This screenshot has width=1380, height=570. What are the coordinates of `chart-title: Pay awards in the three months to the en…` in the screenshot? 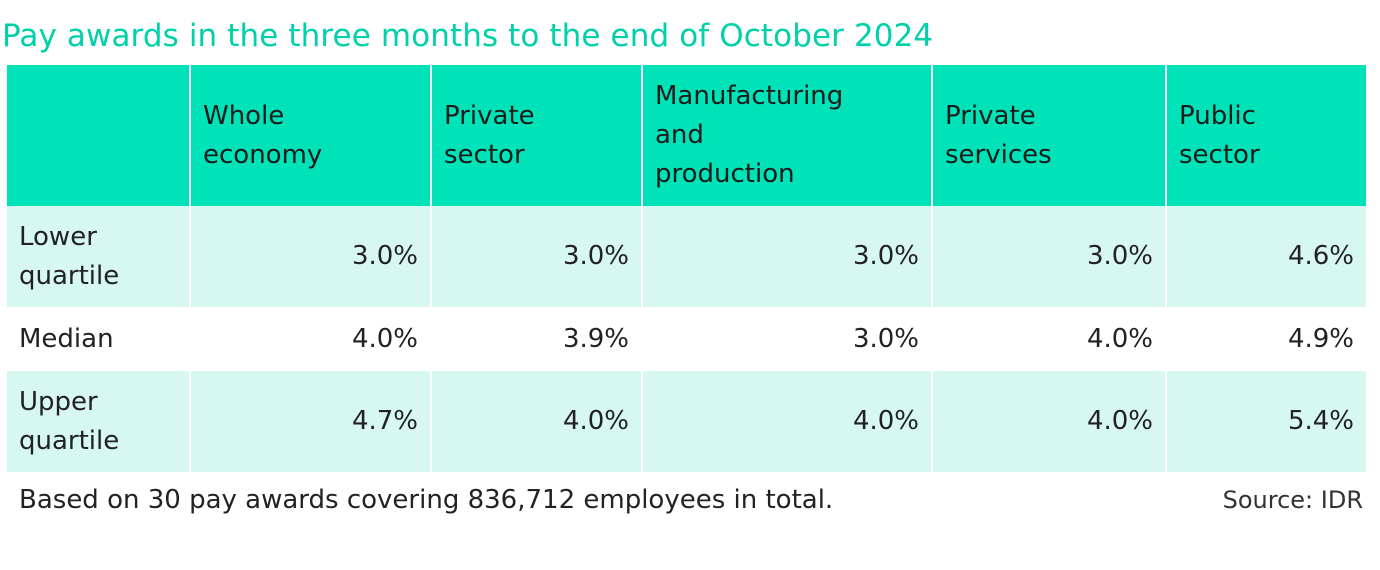 It's located at (468, 36).